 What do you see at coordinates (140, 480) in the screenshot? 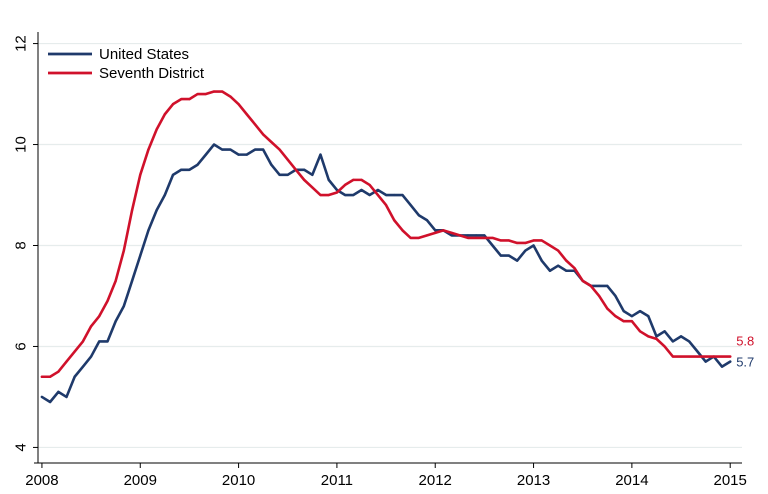
I see `x-tick-label: 2009` at bounding box center [140, 480].